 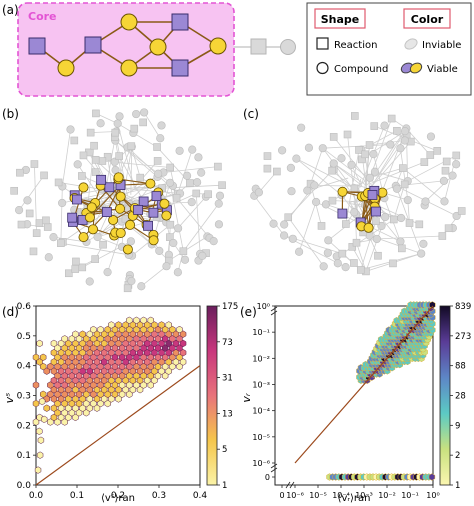 What do you see at coordinates (460, 367) in the screenshot?
I see `colorbar-tick-label: 88` at bounding box center [460, 367].